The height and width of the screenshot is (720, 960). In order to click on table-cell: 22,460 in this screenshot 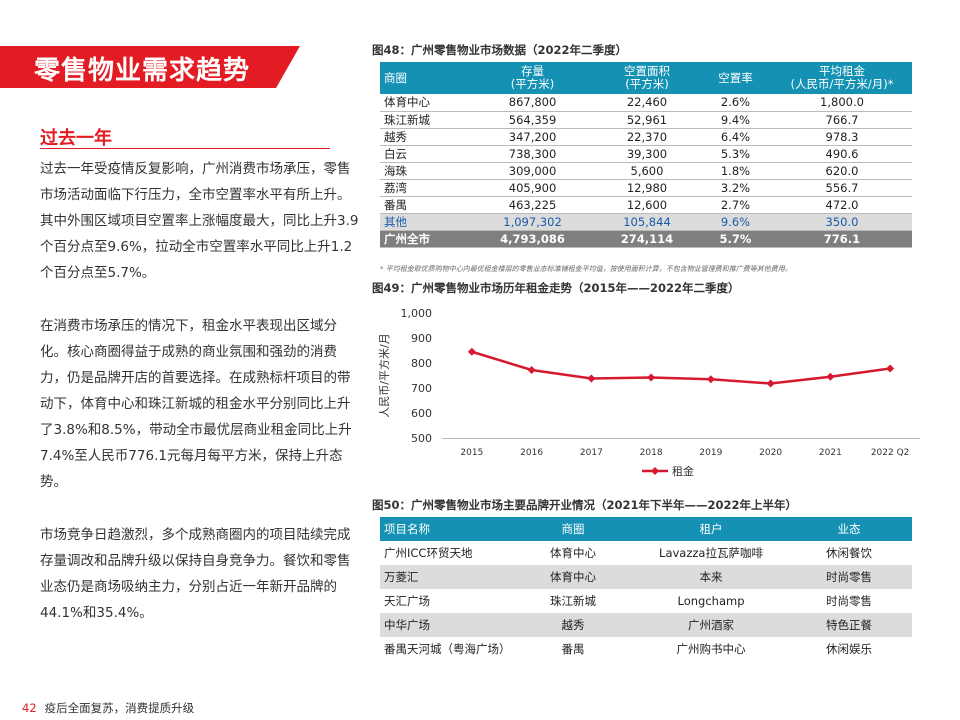, I will do `click(647, 103)`.